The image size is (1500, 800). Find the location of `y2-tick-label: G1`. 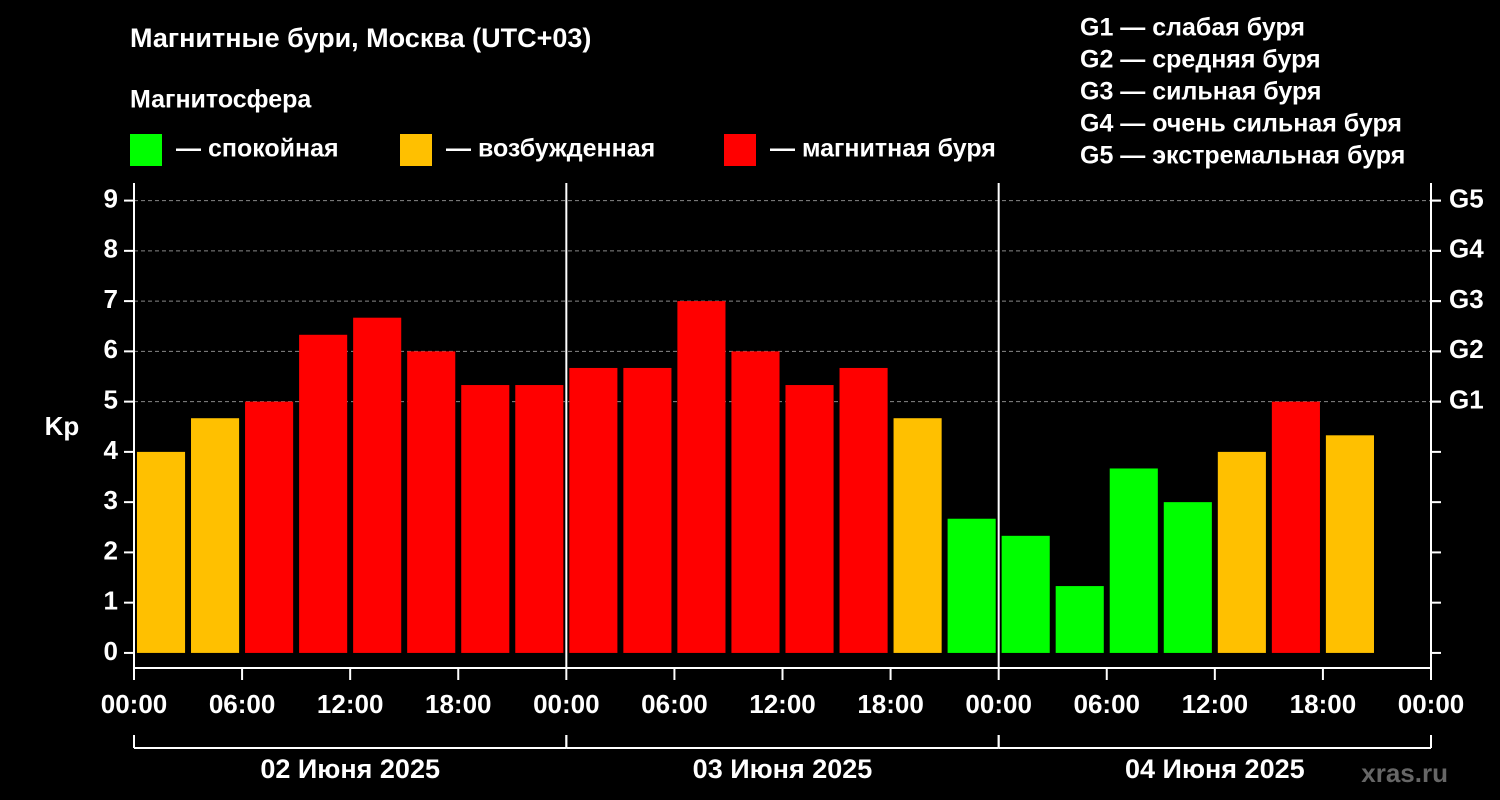

y2-tick-label: G1 is located at coordinates (1466, 400).